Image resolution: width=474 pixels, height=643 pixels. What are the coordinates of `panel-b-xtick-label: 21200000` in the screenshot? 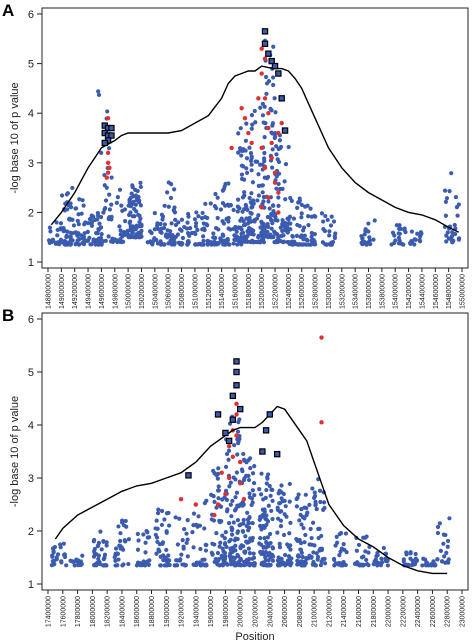 It's located at (329, 611).